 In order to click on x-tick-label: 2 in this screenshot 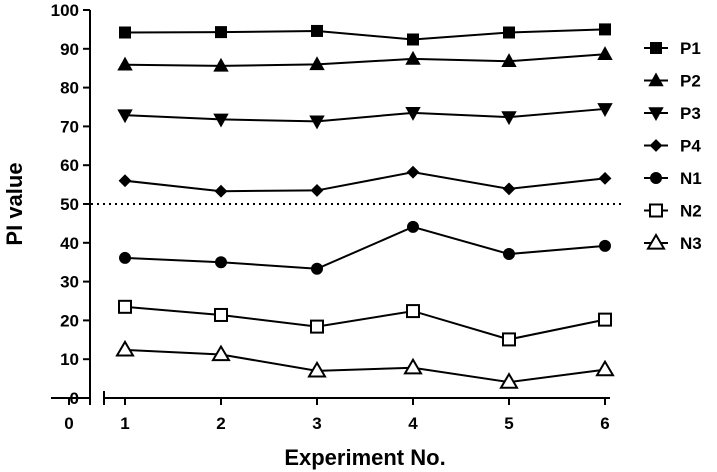, I will do `click(220, 423)`.